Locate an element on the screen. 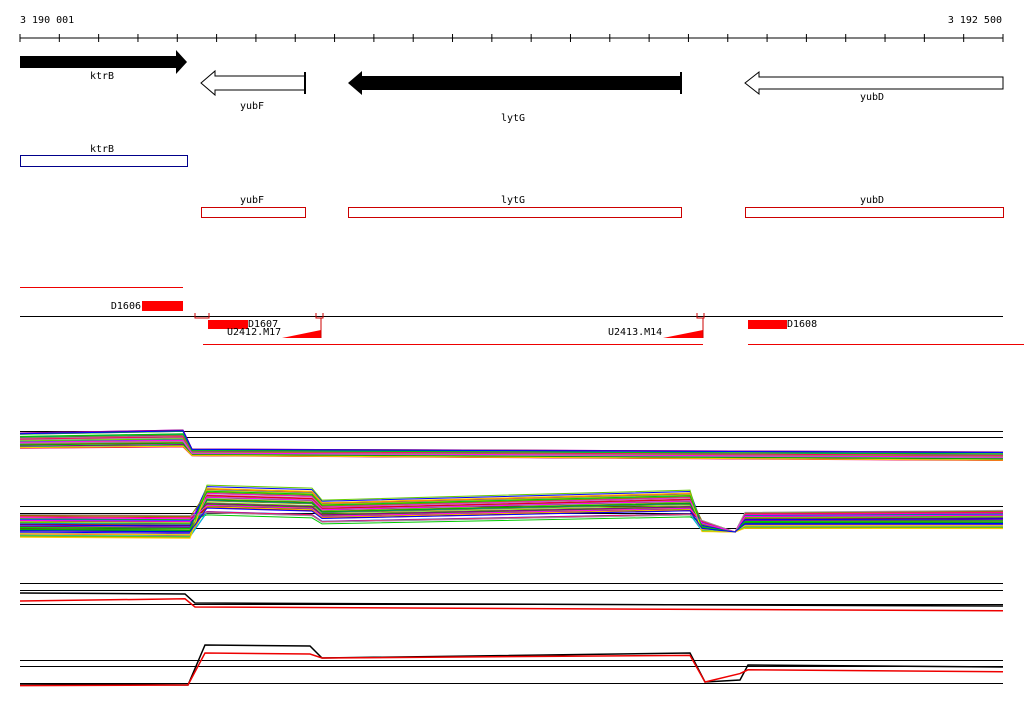 Image resolution: width=1024 pixels, height=714 pixels. gene-label: yubD is located at coordinates (872, 97).